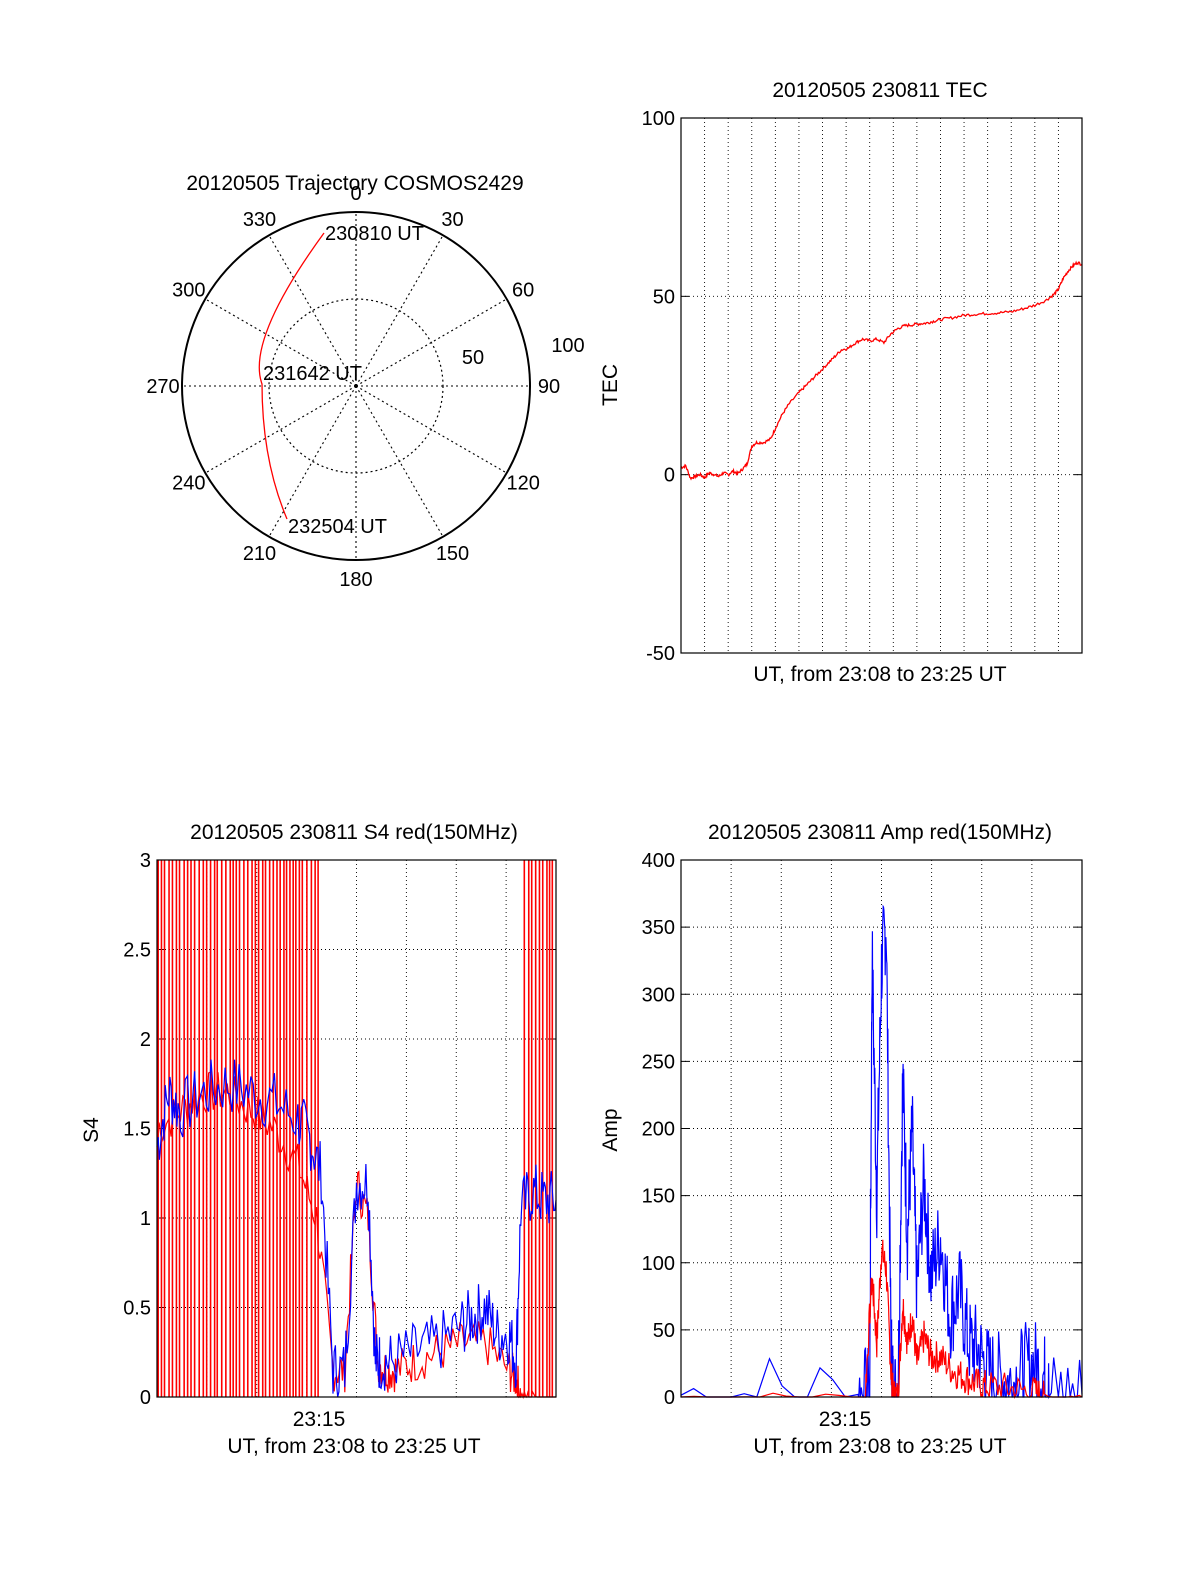 Image resolution: width=1200 pixels, height=1575 pixels. I want to click on amp-series-red, so click(881, 1319).